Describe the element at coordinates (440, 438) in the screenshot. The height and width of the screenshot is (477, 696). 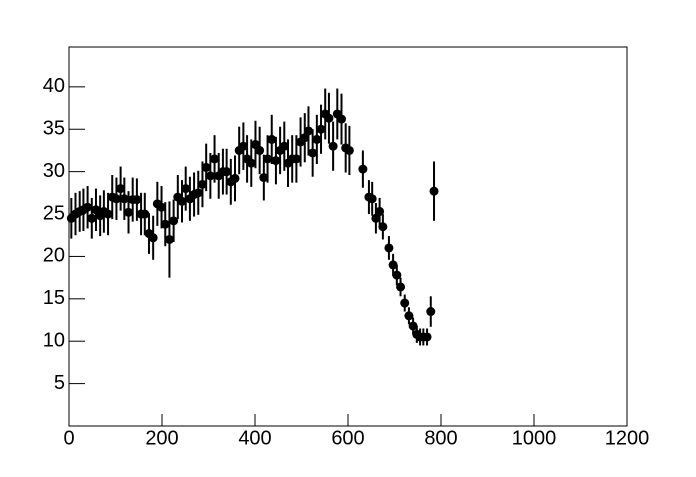
I see `x-tick-label: 800` at that location.